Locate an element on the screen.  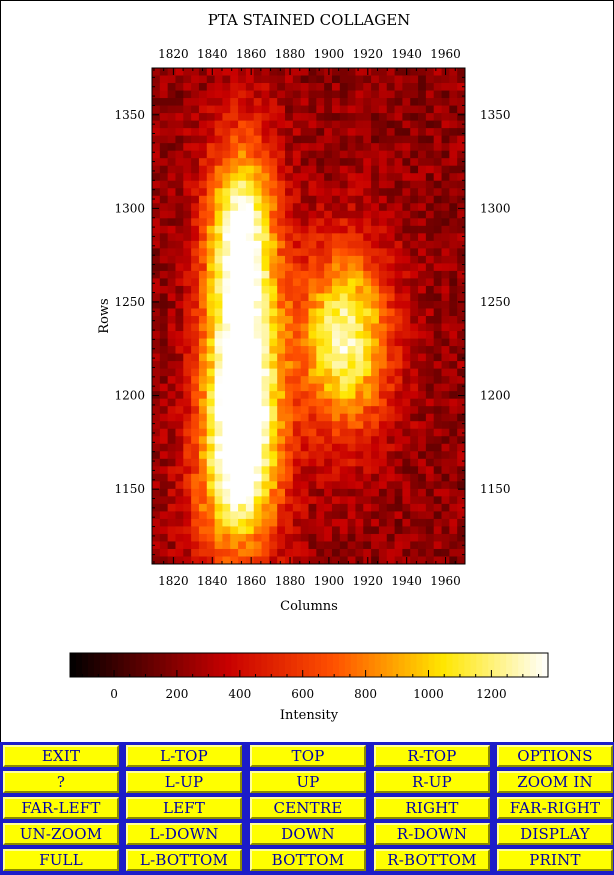
top-button: TOP is located at coordinates (308, 756).